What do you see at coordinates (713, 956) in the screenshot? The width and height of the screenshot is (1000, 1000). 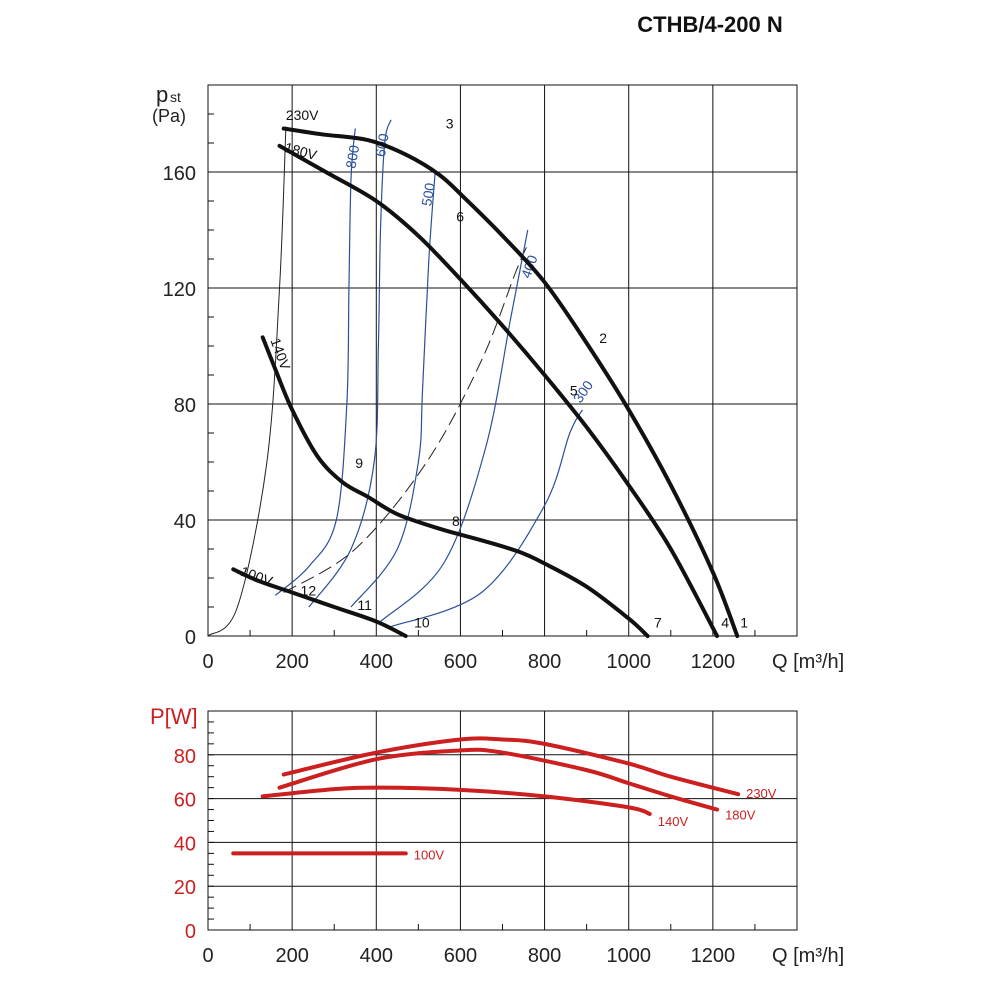 I see `power-x-tick-label: 1200` at bounding box center [713, 956].